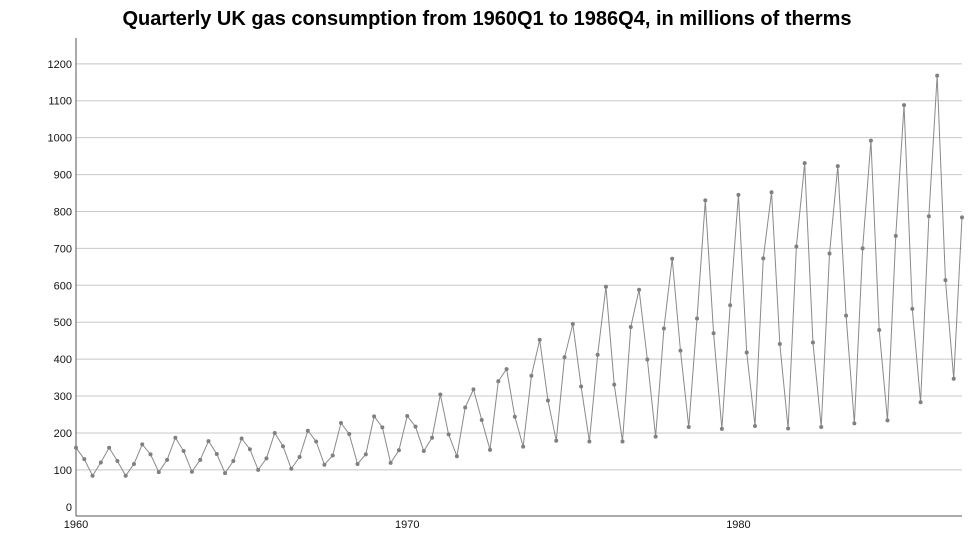 The width and height of the screenshot is (974, 544). What do you see at coordinates (63, 176) in the screenshot?
I see `y-tick-label: 900` at bounding box center [63, 176].